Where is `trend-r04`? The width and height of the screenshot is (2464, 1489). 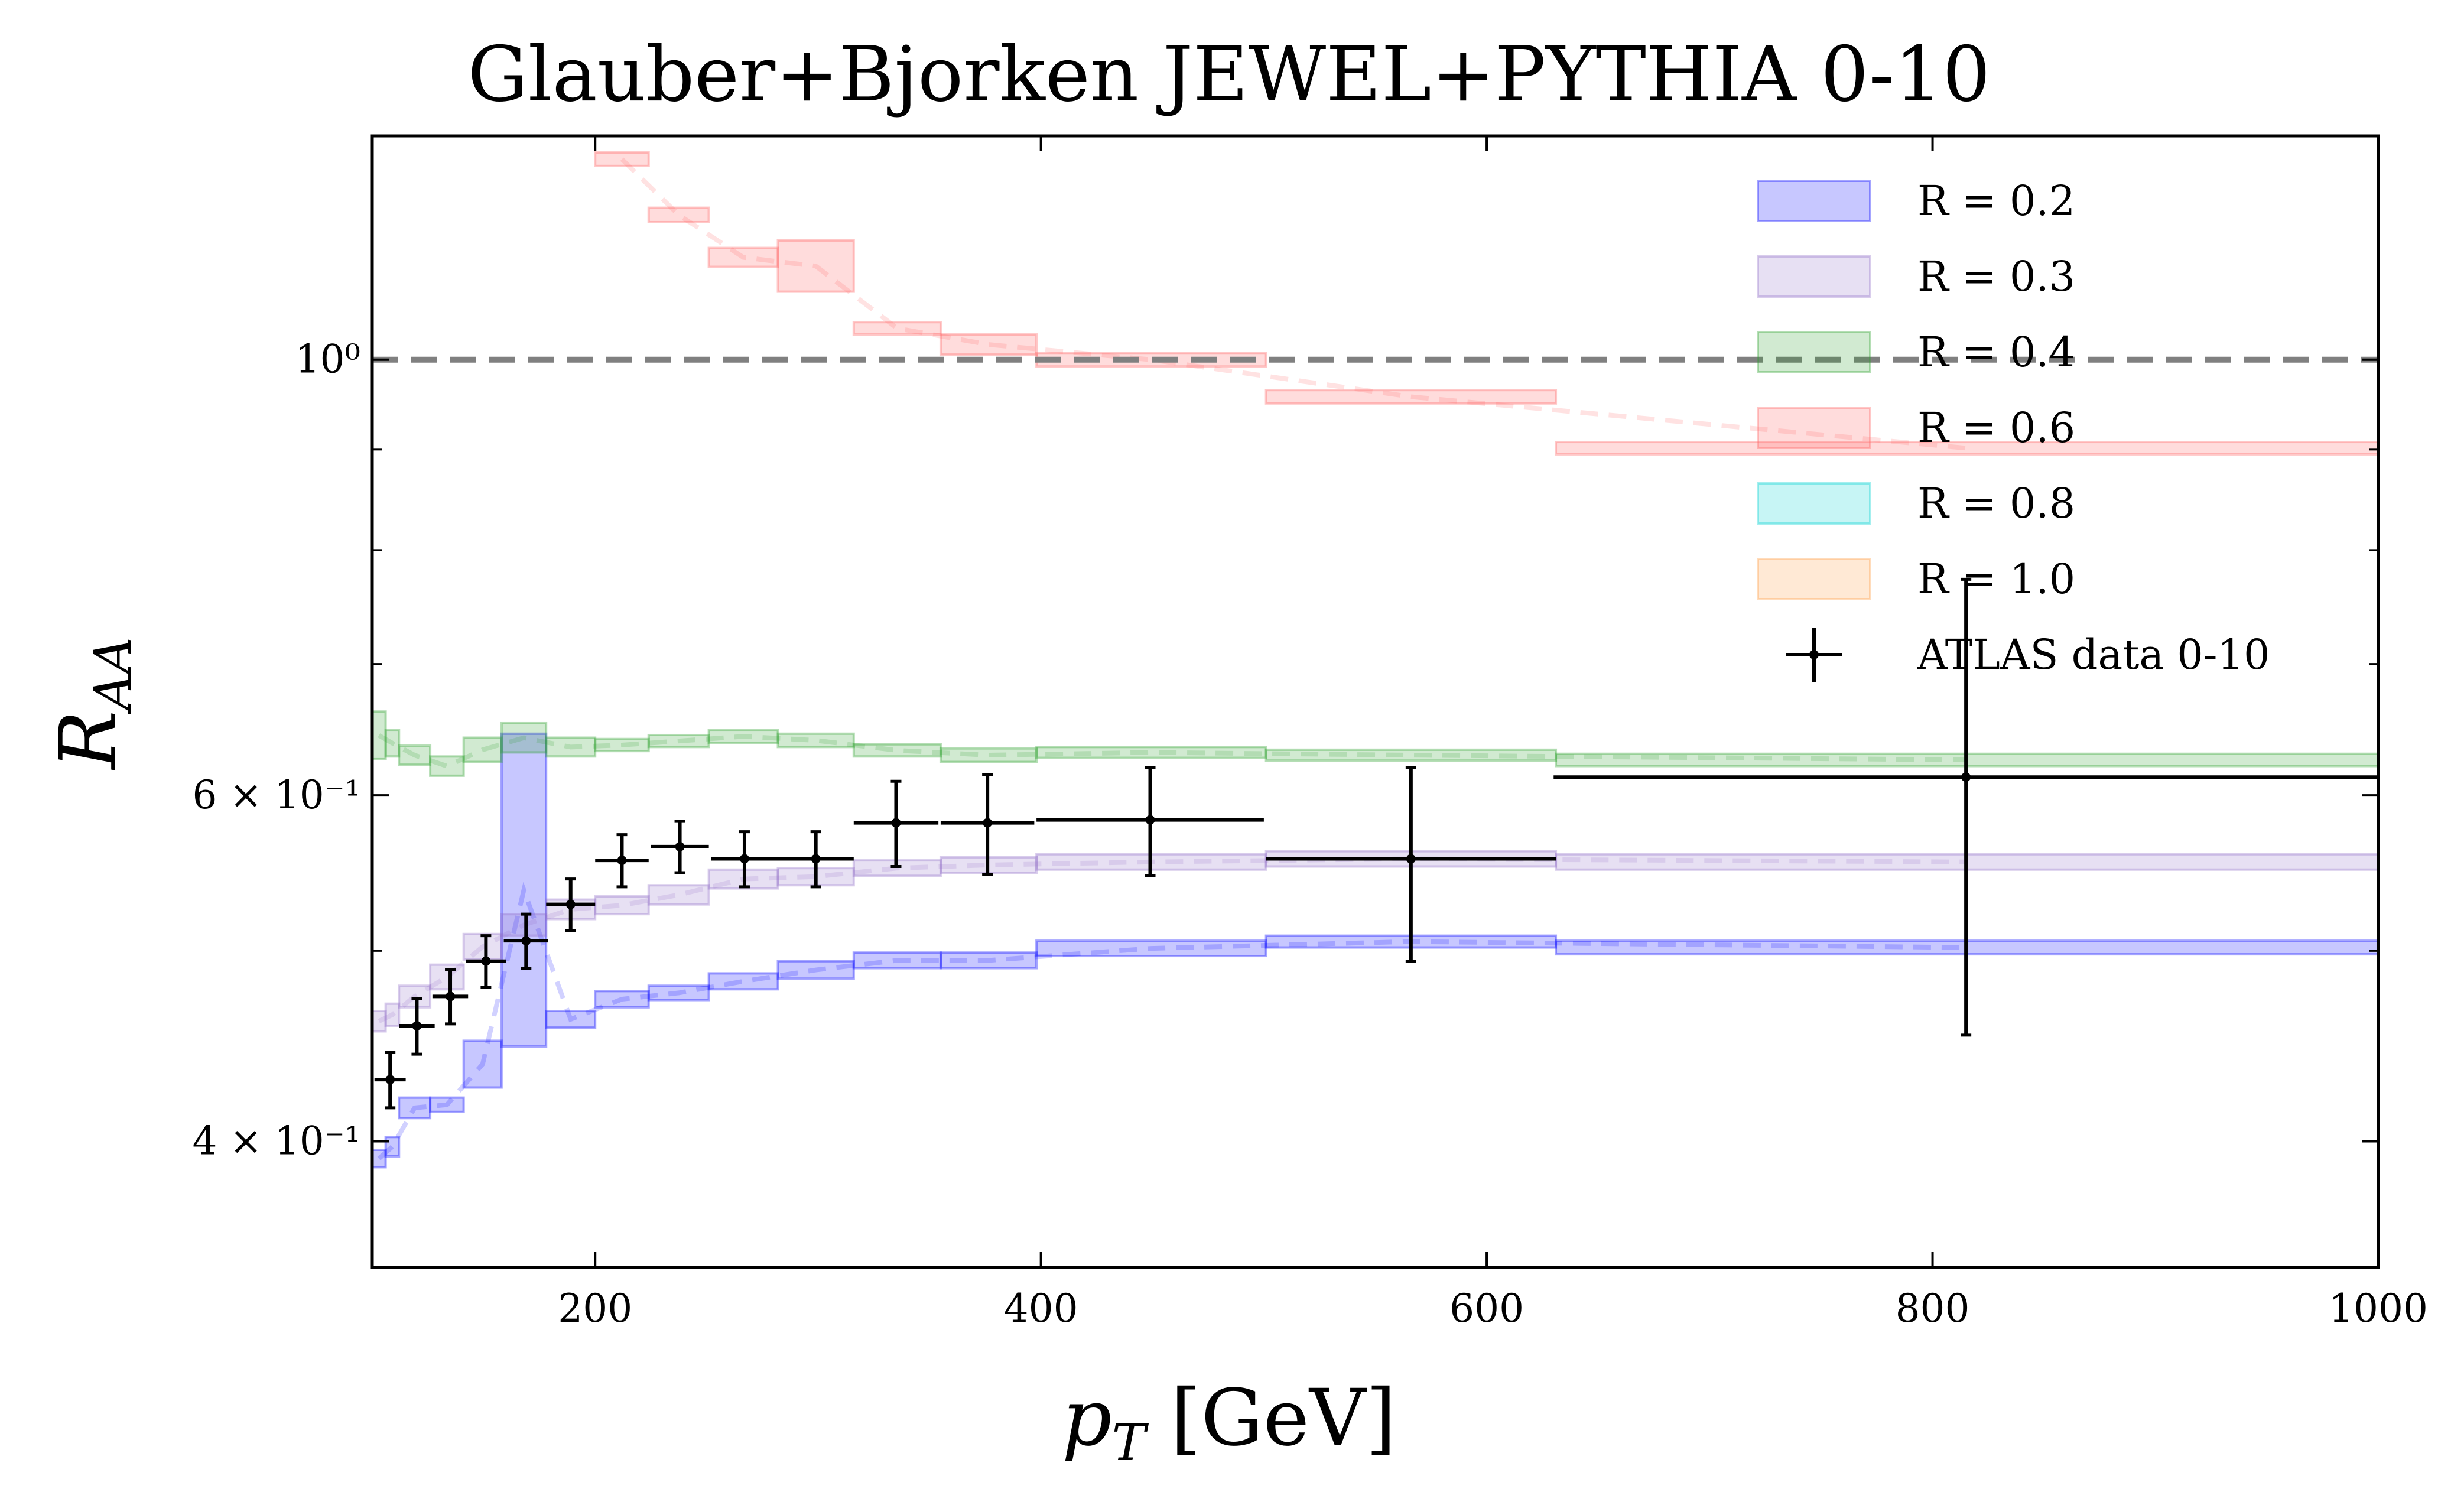
trend-r04 is located at coordinates (1173, 751).